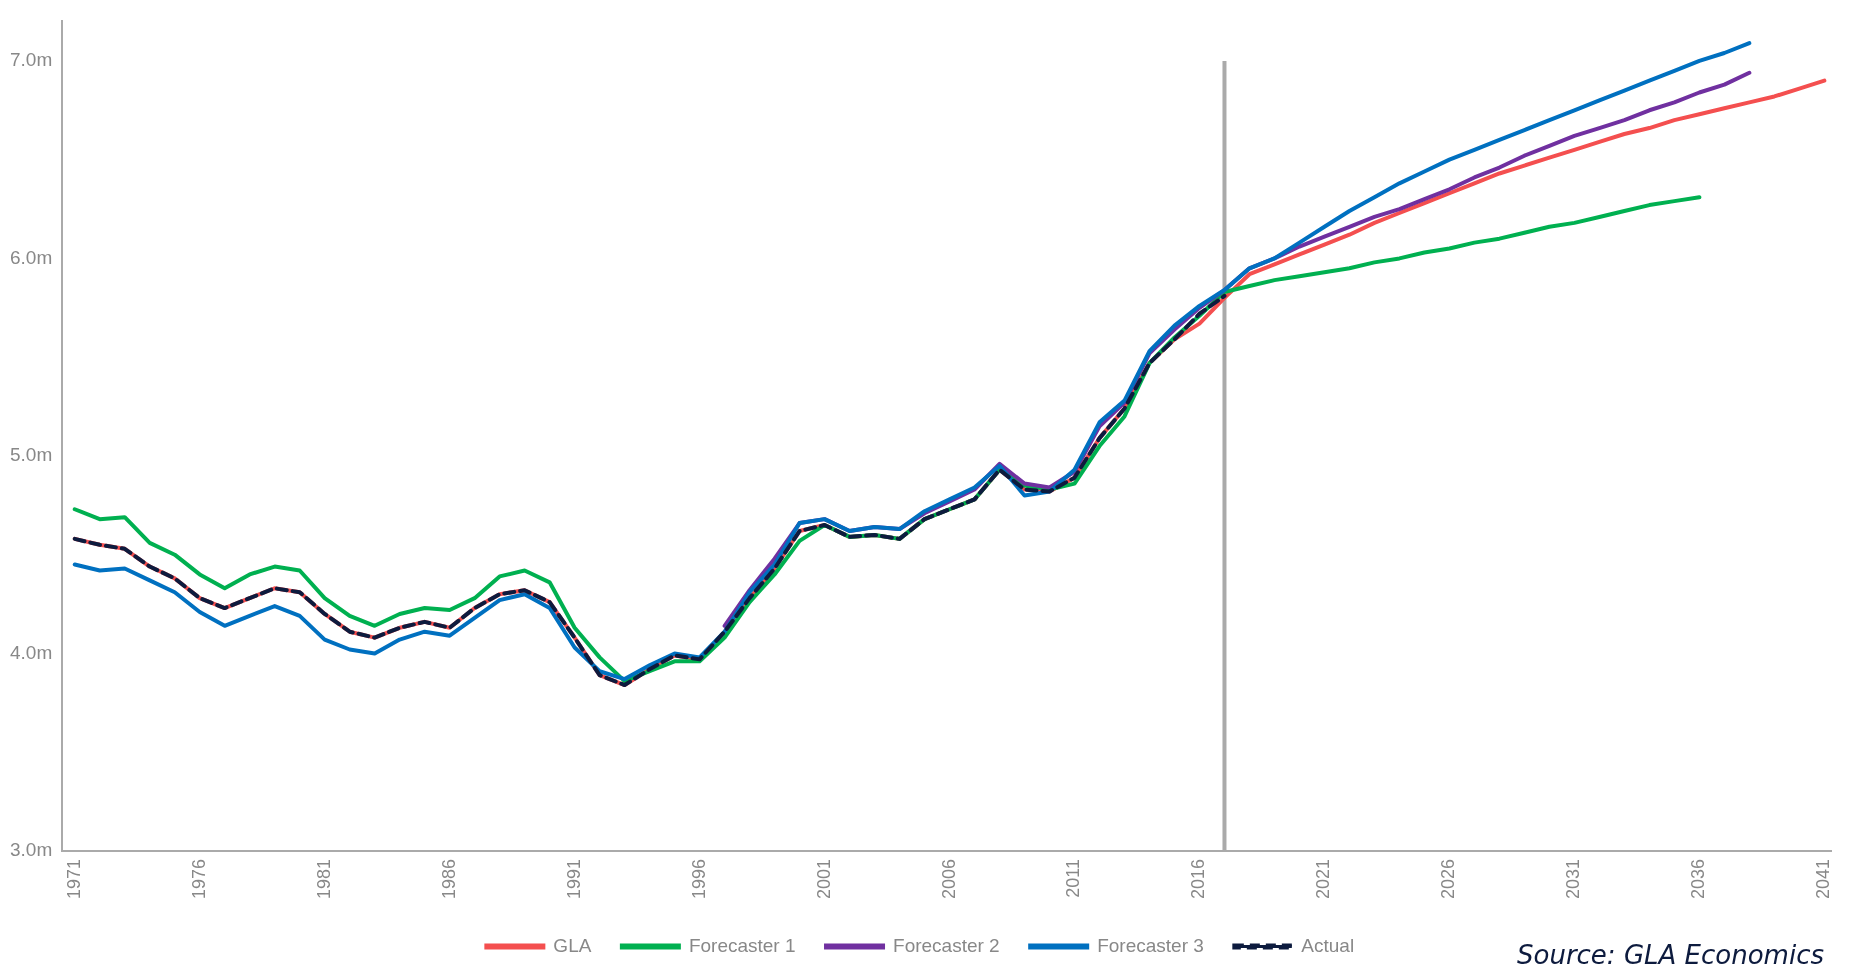  I want to click on y-tick-label: 5.0m, so click(31, 455).